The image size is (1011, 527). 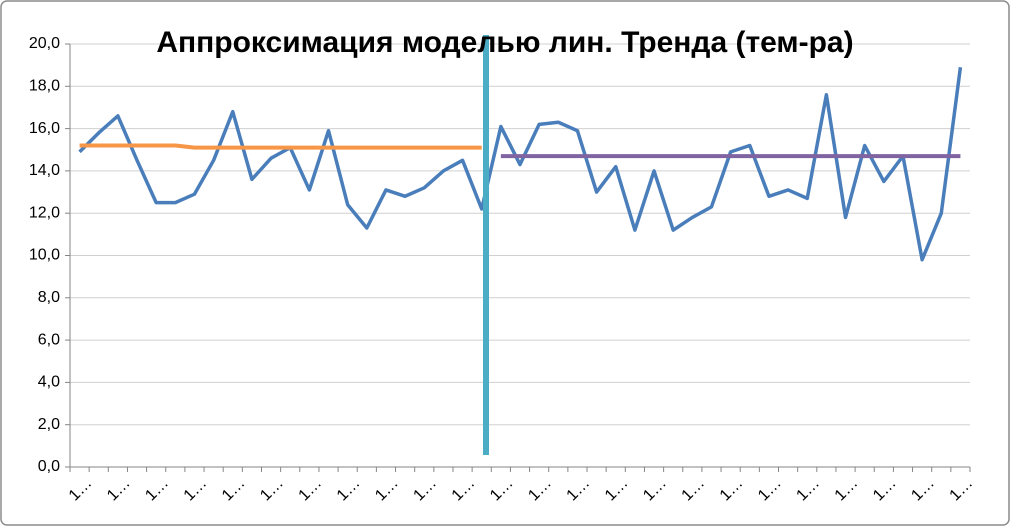 What do you see at coordinates (49, 382) in the screenshot?
I see `y-tick-label: 4,0` at bounding box center [49, 382].